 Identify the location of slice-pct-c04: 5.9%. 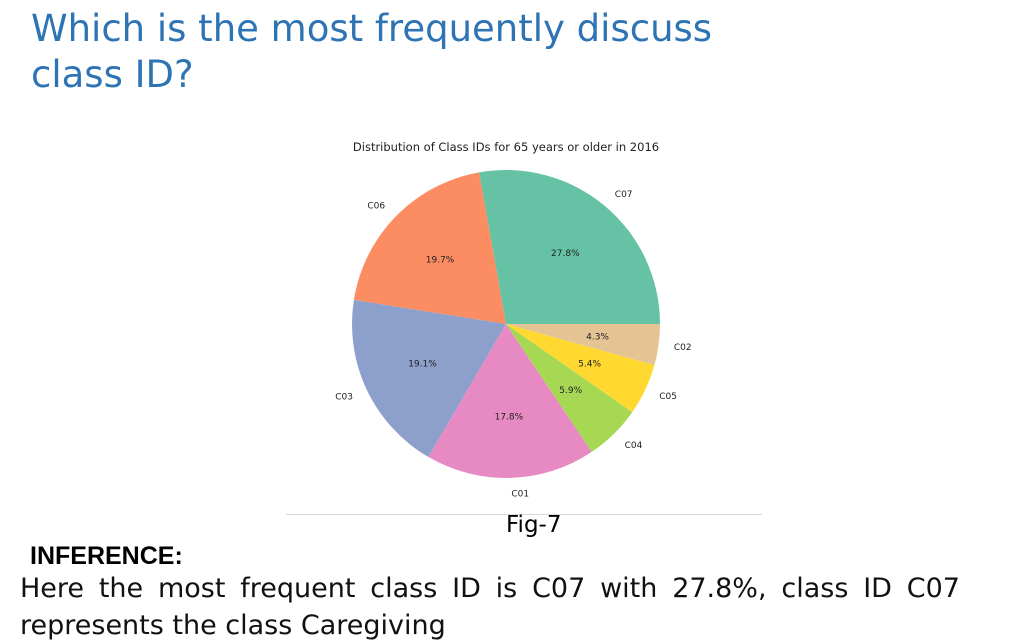
(570, 391).